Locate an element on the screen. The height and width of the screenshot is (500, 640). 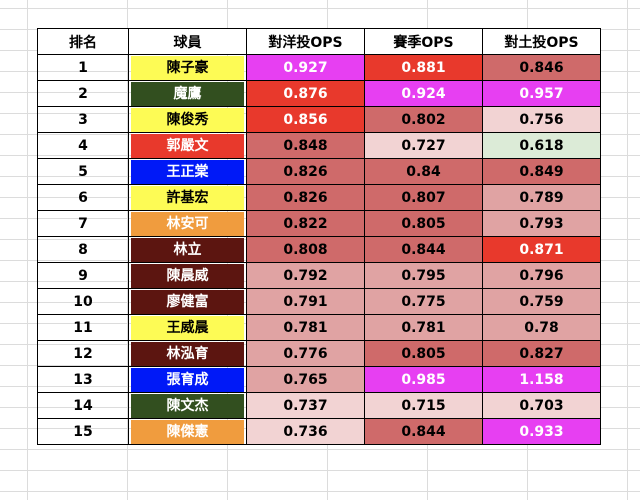
vs-foreign-pitcher-ops-cell: 0.736 is located at coordinates (305, 431).